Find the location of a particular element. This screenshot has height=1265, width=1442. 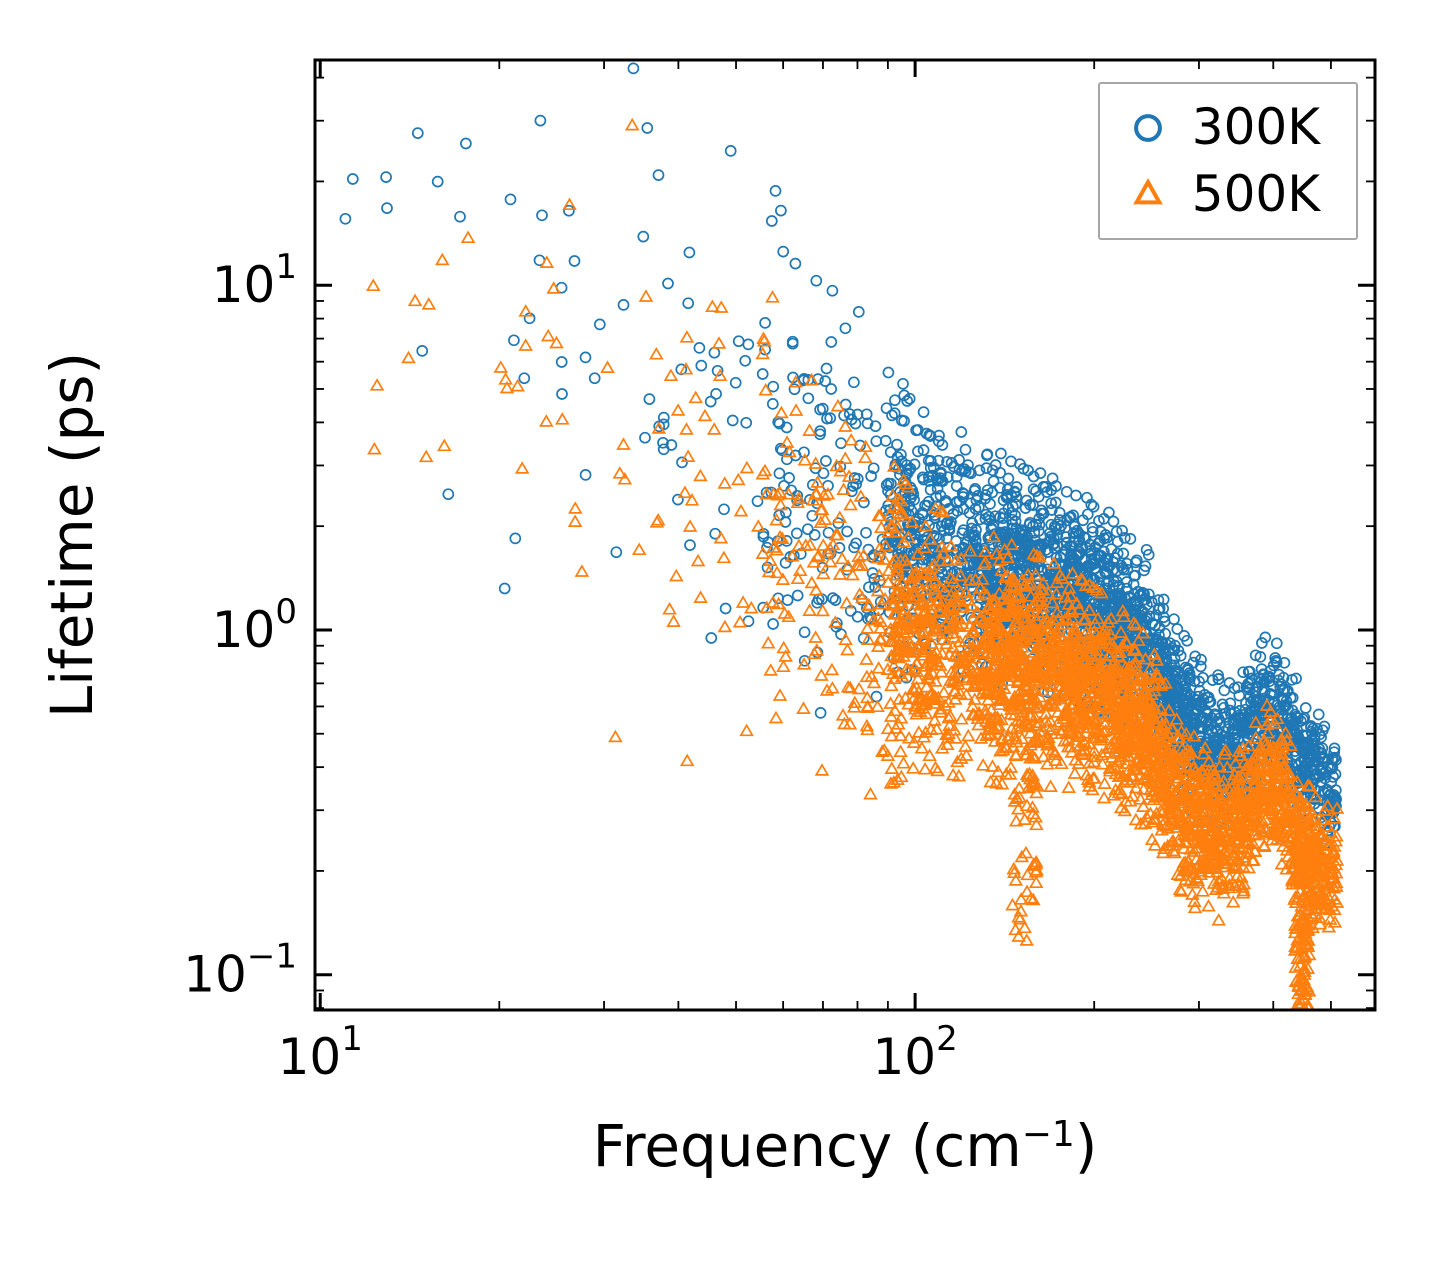

y-axis-label: Lifetime (ps) is located at coordinates (72, 535).